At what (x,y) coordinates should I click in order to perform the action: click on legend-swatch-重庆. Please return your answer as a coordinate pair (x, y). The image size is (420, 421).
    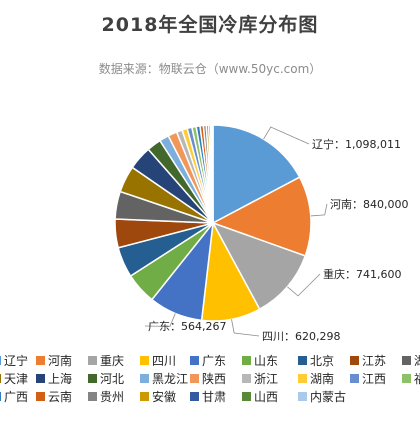
    Looking at the image, I should click on (92, 360).